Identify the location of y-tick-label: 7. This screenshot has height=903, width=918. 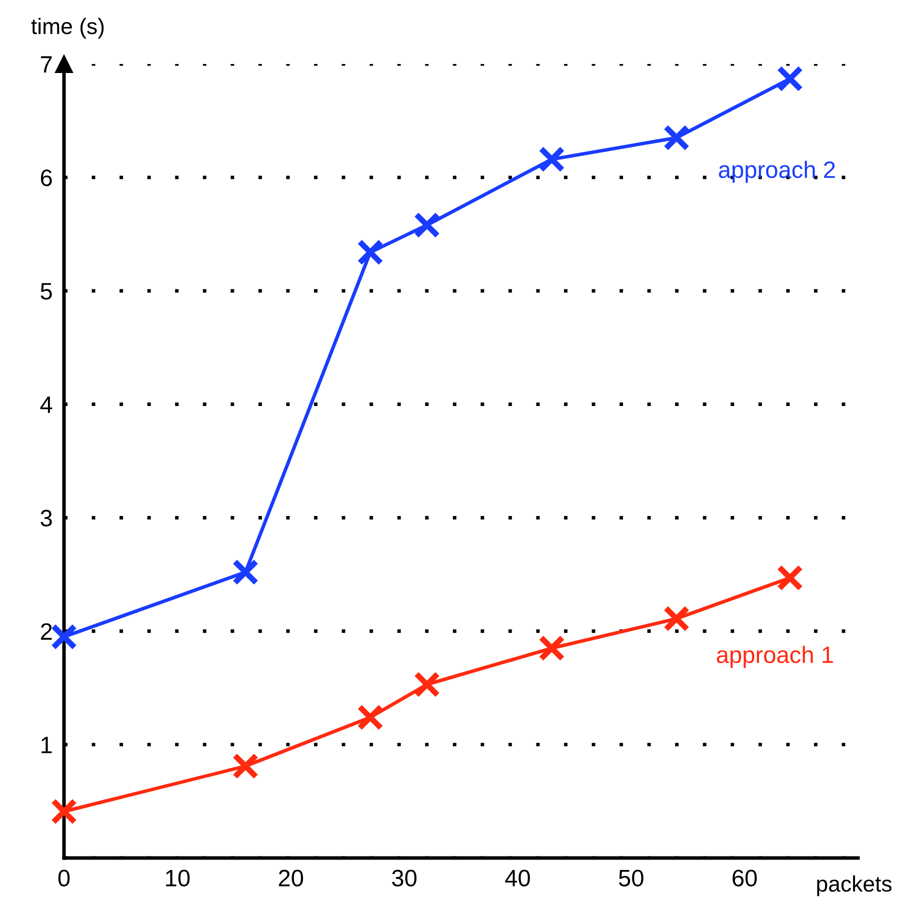
(46, 64).